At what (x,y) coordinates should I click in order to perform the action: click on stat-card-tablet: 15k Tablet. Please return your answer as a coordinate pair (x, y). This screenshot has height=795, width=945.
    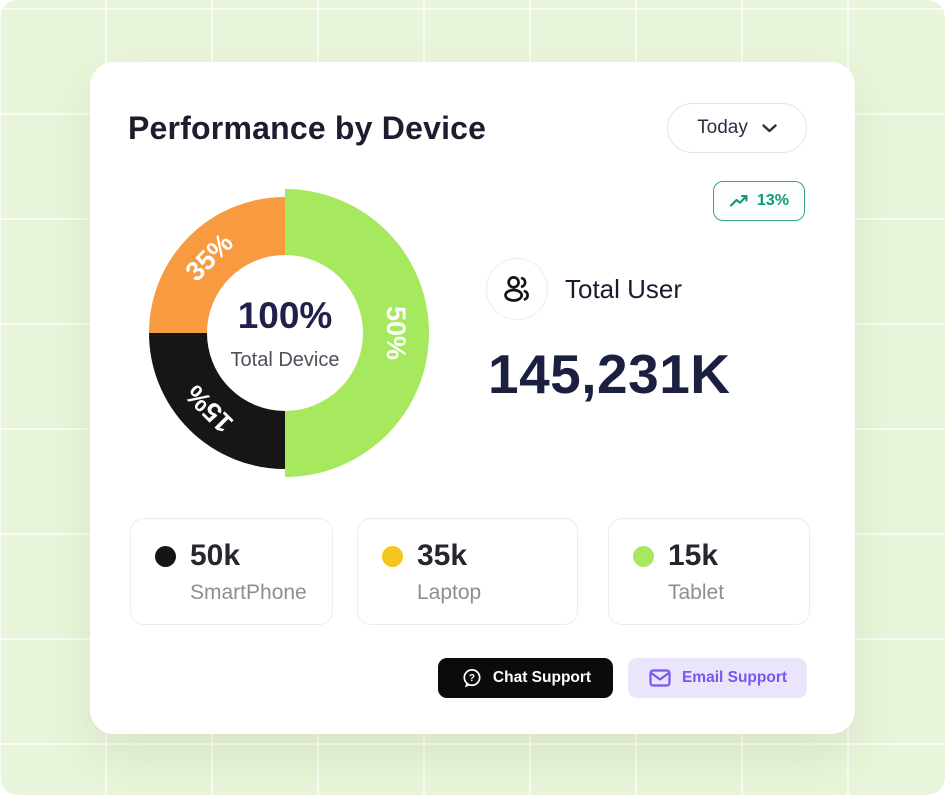
    Looking at the image, I should click on (709, 571).